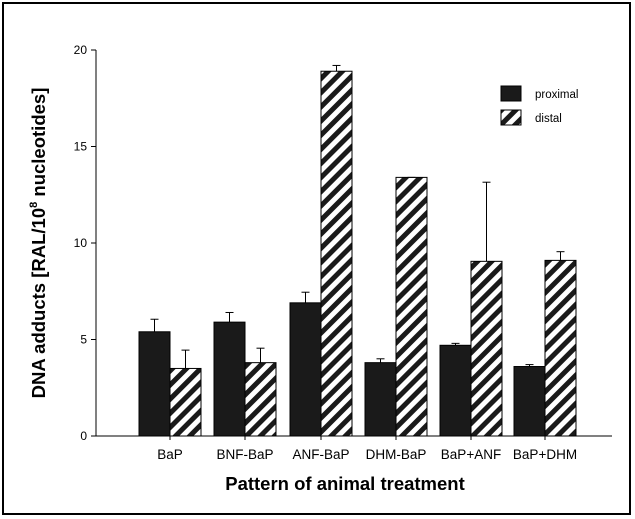 The width and height of the screenshot is (635, 519). Describe the element at coordinates (548, 119) in the screenshot. I see `legend-label-distal: distal` at that location.